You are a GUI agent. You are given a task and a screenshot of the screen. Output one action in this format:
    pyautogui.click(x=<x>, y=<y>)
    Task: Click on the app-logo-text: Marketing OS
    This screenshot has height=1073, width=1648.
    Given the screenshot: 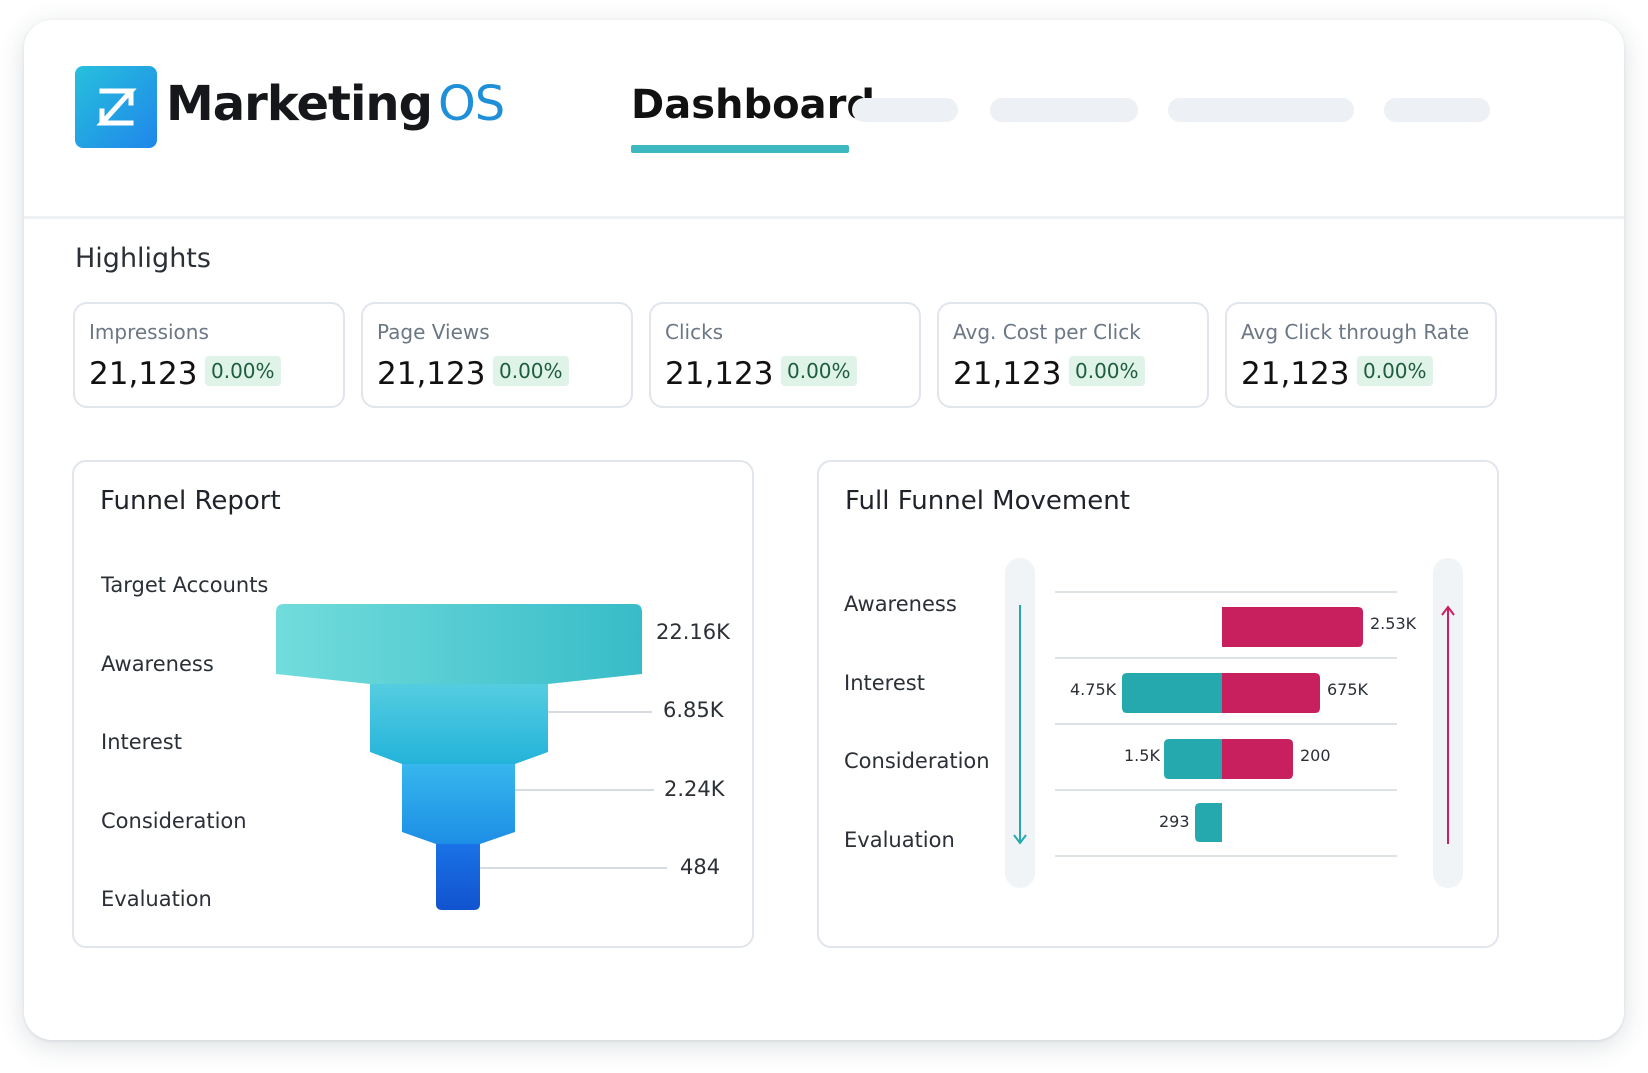 What is the action you would take?
    pyautogui.click(x=335, y=104)
    